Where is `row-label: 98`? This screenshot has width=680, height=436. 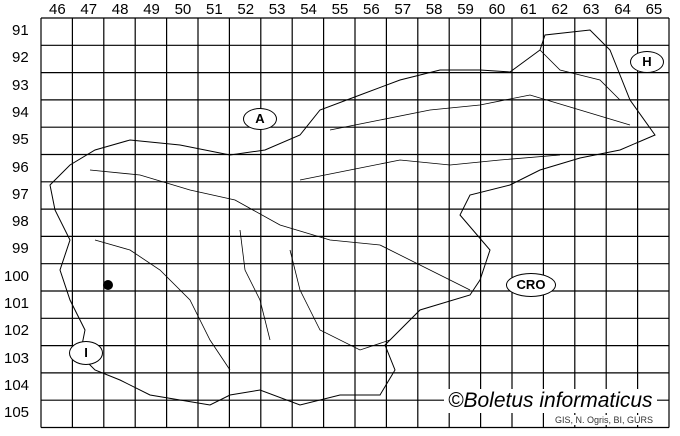
row-label: 98 is located at coordinates (20, 222).